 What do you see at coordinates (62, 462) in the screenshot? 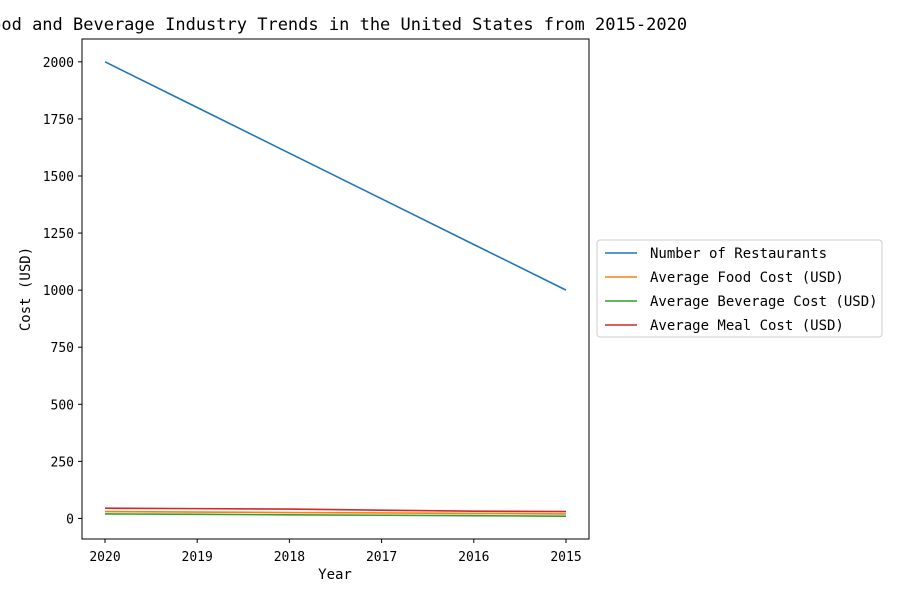
I see `y-tick-label: 250` at bounding box center [62, 462].